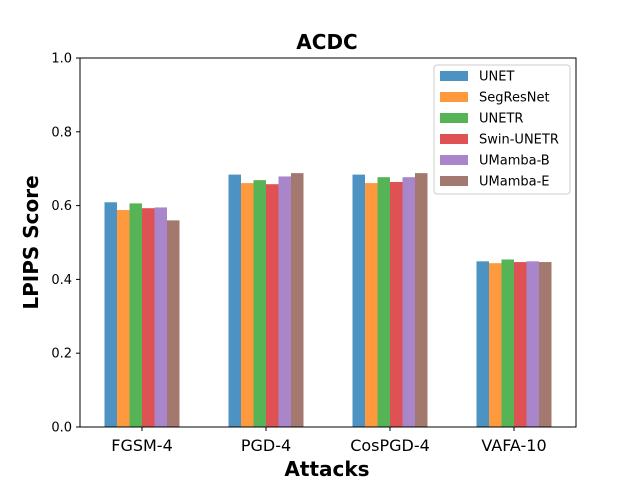 This screenshot has height=480, width=640. Describe the element at coordinates (61, 59) in the screenshot. I see `y-tick-label: 1.0` at that location.